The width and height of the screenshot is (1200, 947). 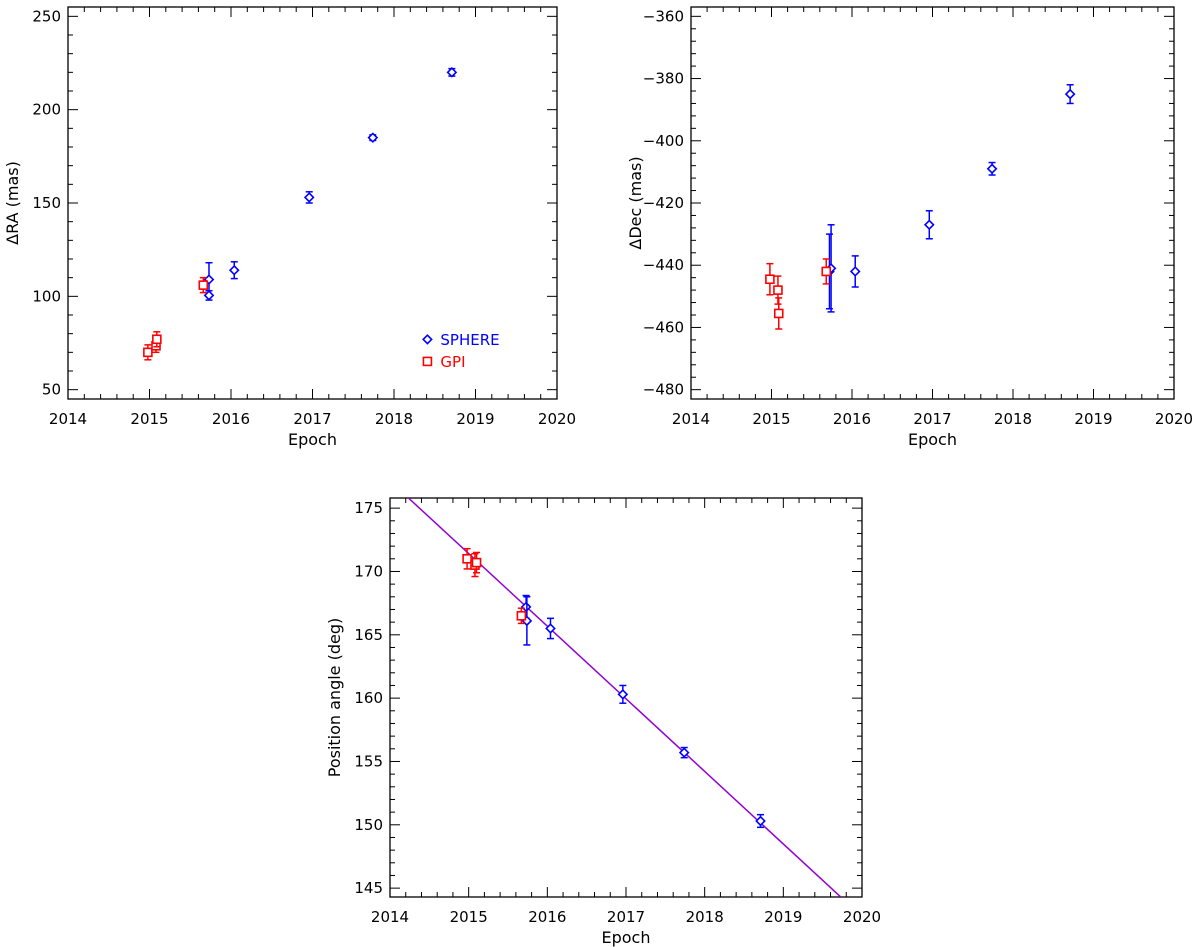 What do you see at coordinates (663, 16) in the screenshot?
I see `y-tick-label: −360` at bounding box center [663, 16].